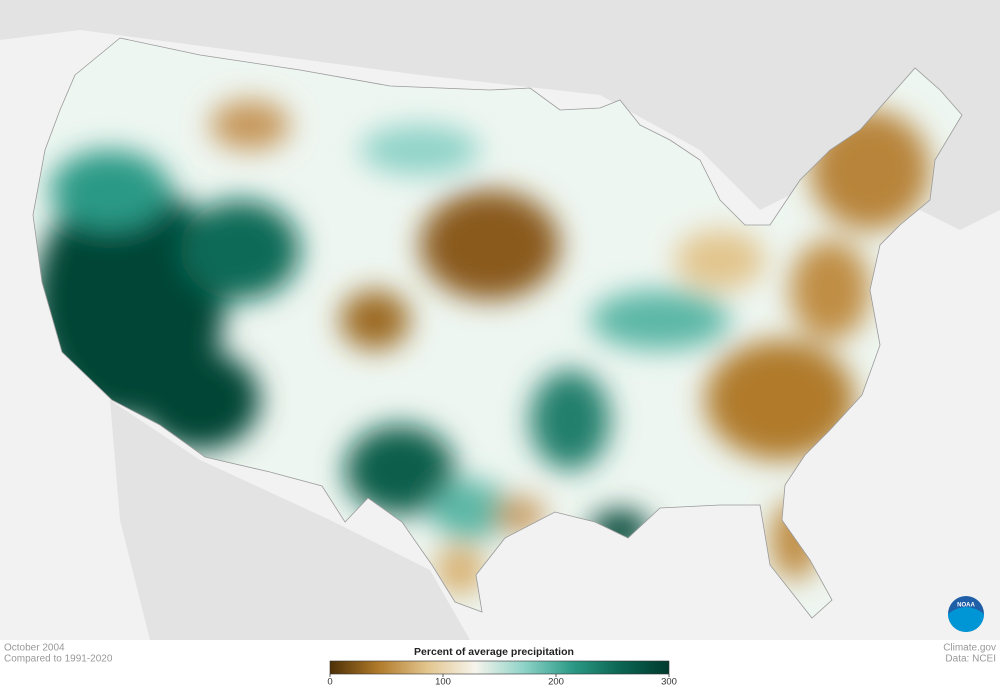 The width and height of the screenshot is (1000, 695). I want to click on mexico-land, so click(290, 520).